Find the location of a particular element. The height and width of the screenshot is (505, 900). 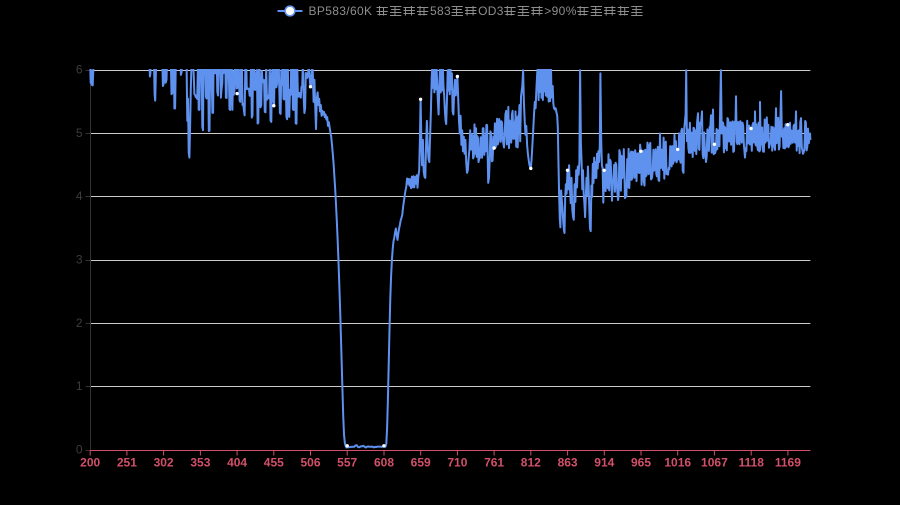

svg-text: 1 is located at coordinates (79, 386).